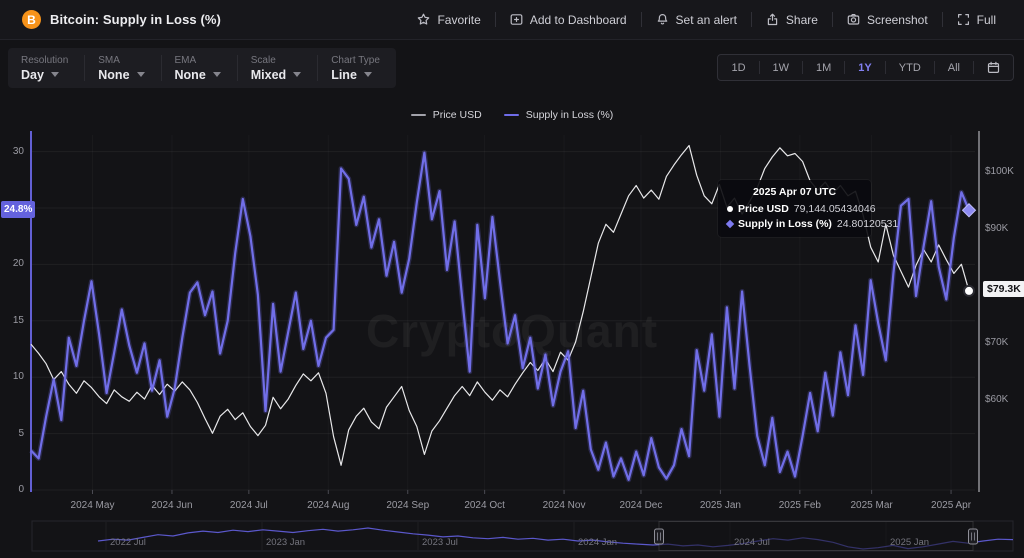 The height and width of the screenshot is (558, 1024). Describe the element at coordinates (31, 19) in the screenshot. I see `bitcoin-icon: B` at that location.